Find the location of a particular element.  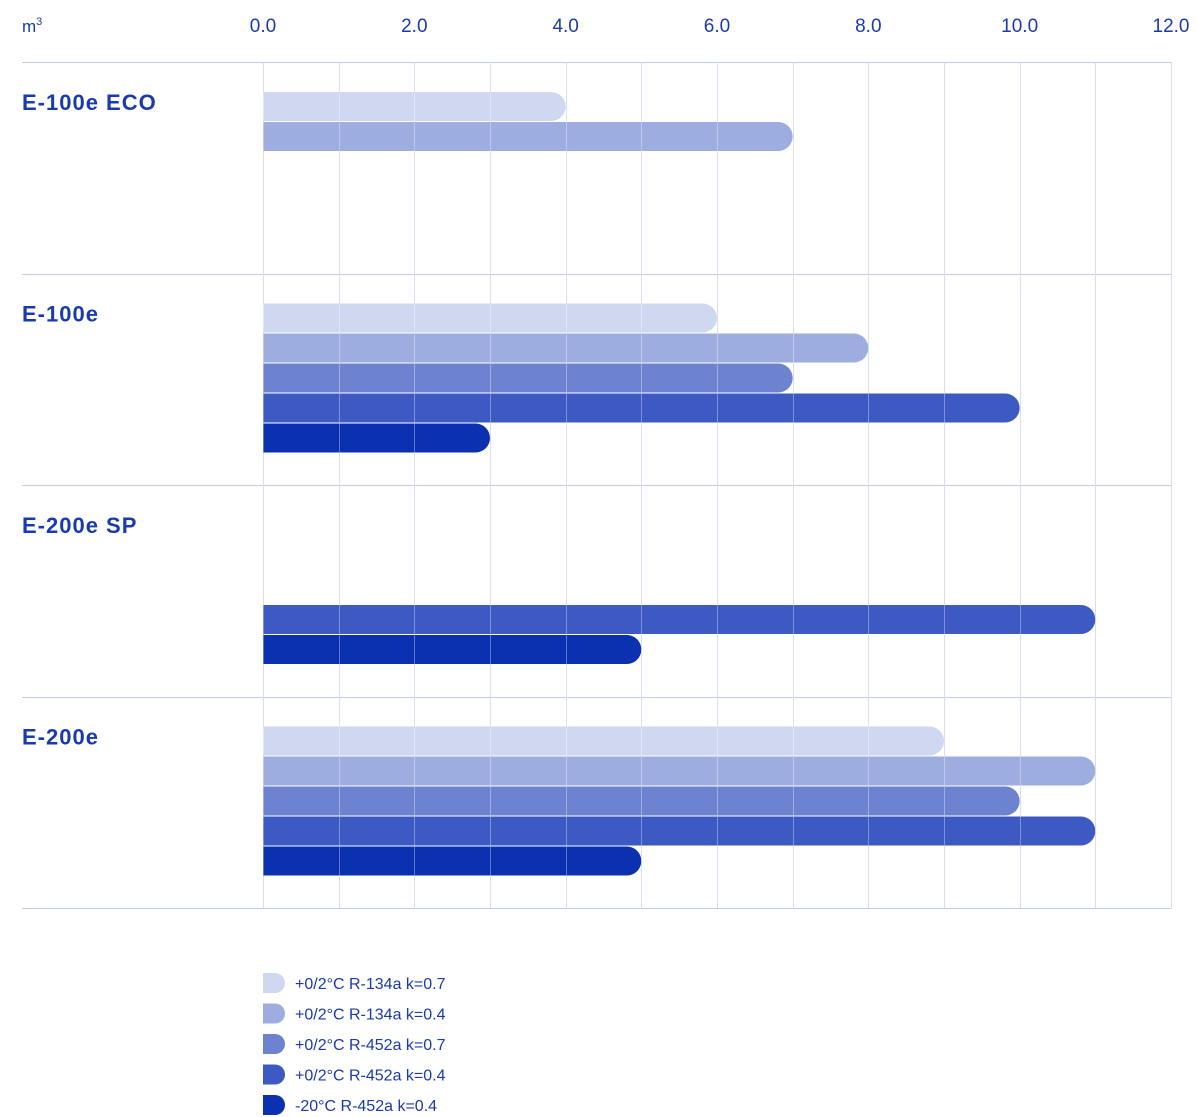

legend-label: +0/2°C R-452a k=0.4 is located at coordinates (370, 1076).